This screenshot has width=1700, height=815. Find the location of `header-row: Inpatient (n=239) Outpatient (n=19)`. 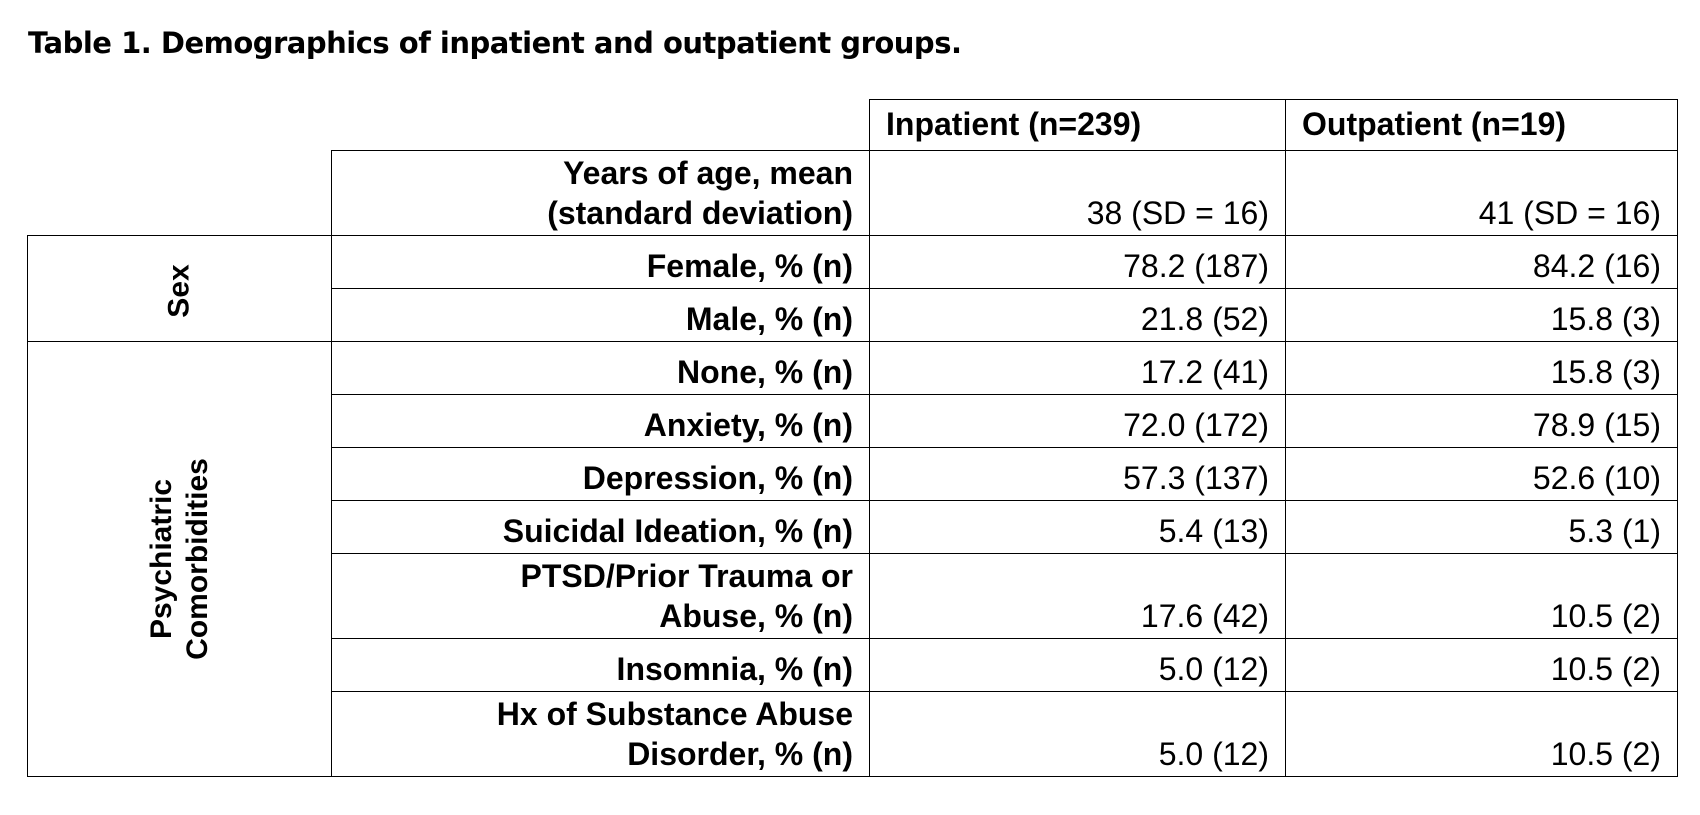

header-row: Inpatient (n=239) Outpatient (n=19) is located at coordinates (853, 125).